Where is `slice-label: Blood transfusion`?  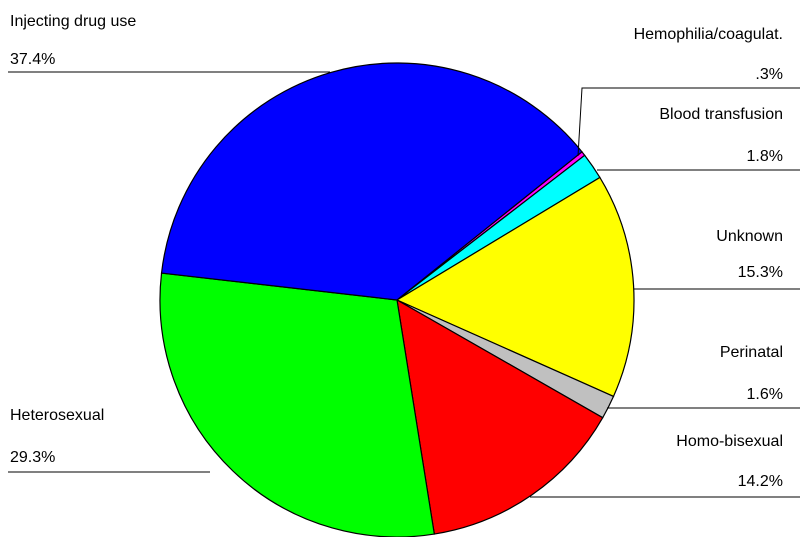 slice-label: Blood transfusion is located at coordinates (721, 114).